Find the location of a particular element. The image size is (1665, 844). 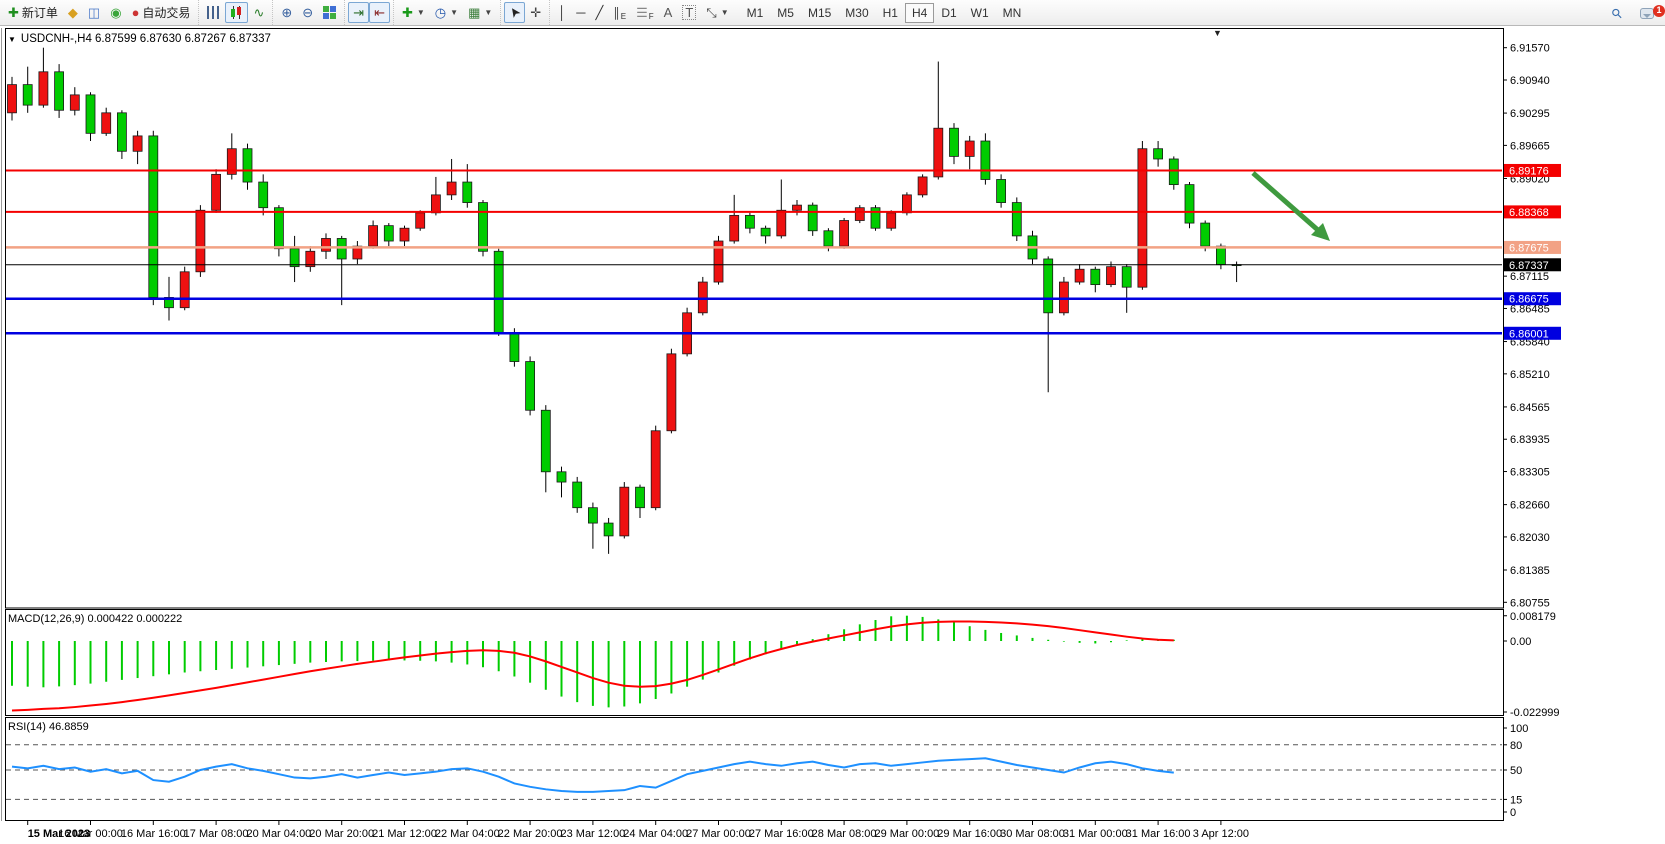

profiles-button: ◫ is located at coordinates (94, 12).